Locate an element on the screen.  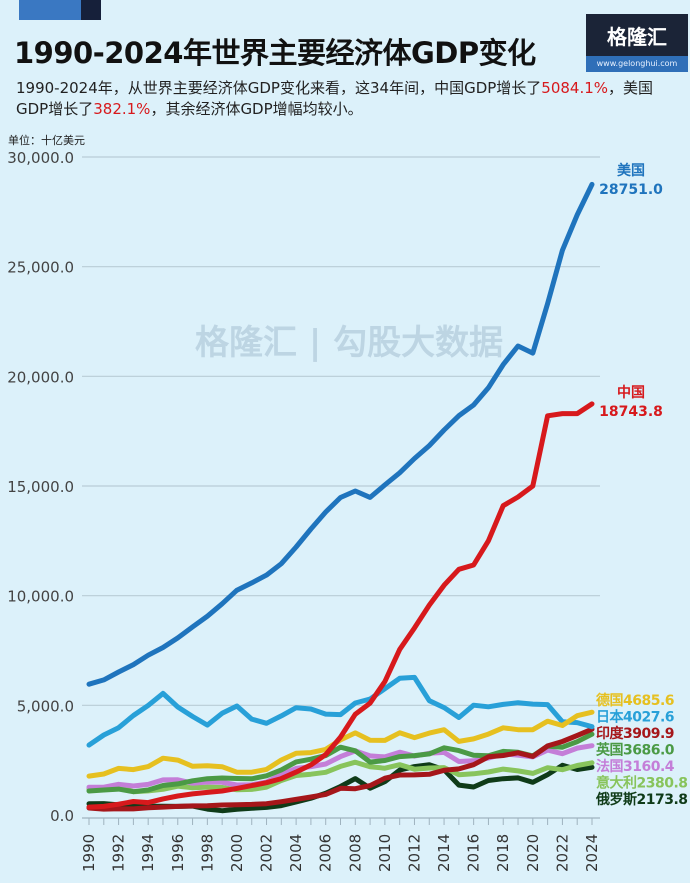
x-tick-label: 1996 is located at coordinates (178, 853).